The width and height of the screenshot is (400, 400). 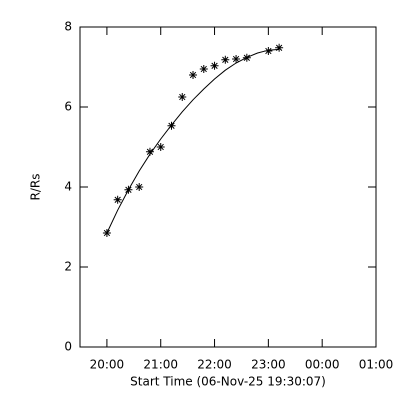 What do you see at coordinates (36, 187) in the screenshot?
I see `y-axis-label: R/Rs` at bounding box center [36, 187].